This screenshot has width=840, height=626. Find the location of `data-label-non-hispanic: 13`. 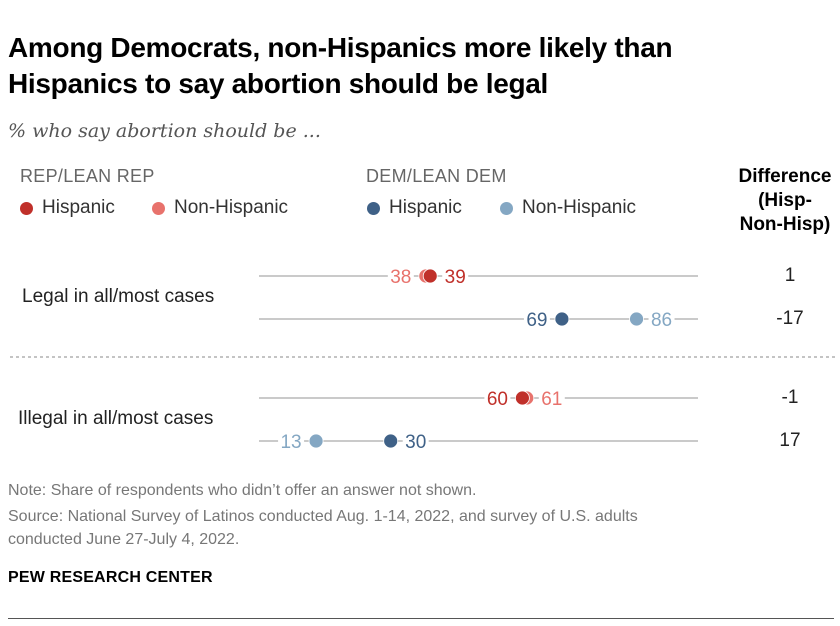

data-label-non-hispanic: 13 is located at coordinates (290, 442).